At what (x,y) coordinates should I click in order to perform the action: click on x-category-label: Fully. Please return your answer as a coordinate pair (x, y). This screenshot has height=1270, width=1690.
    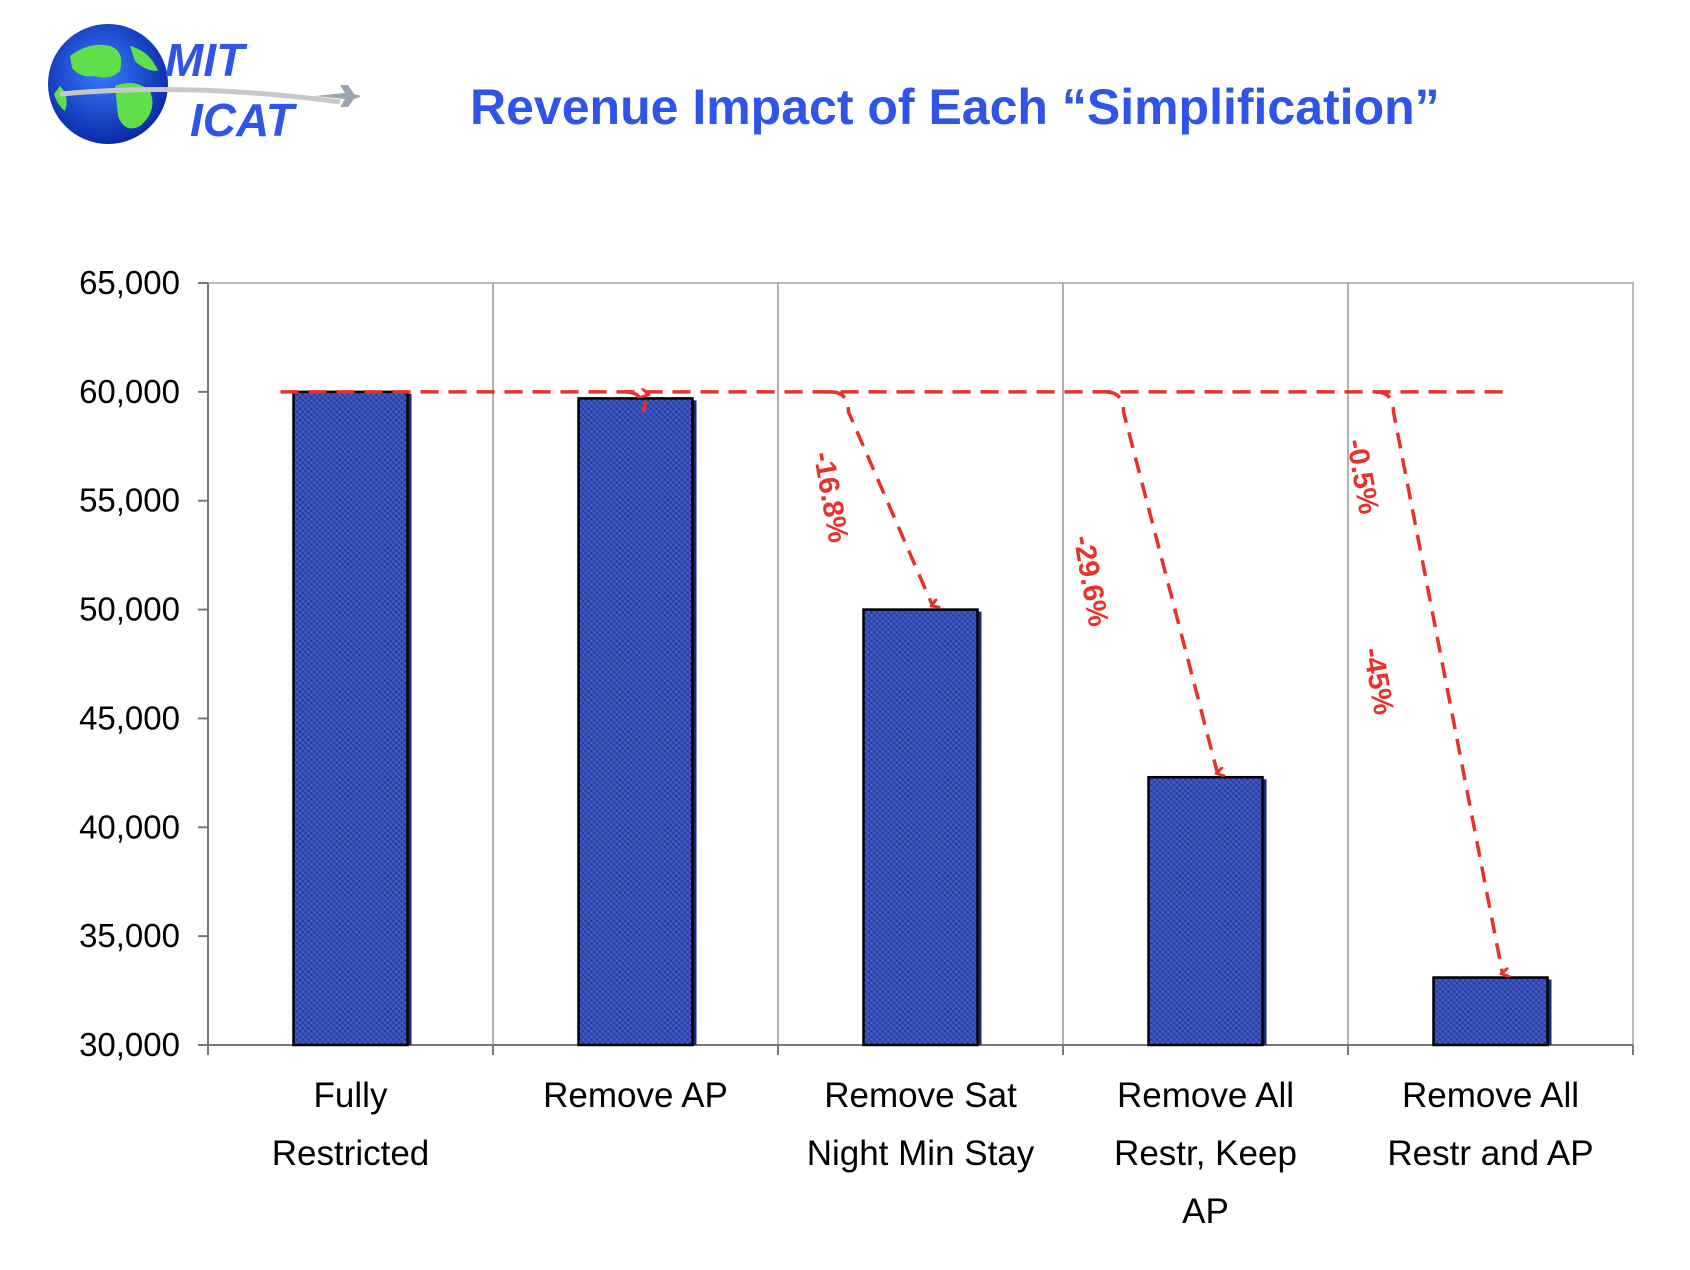
    Looking at the image, I should click on (351, 1095).